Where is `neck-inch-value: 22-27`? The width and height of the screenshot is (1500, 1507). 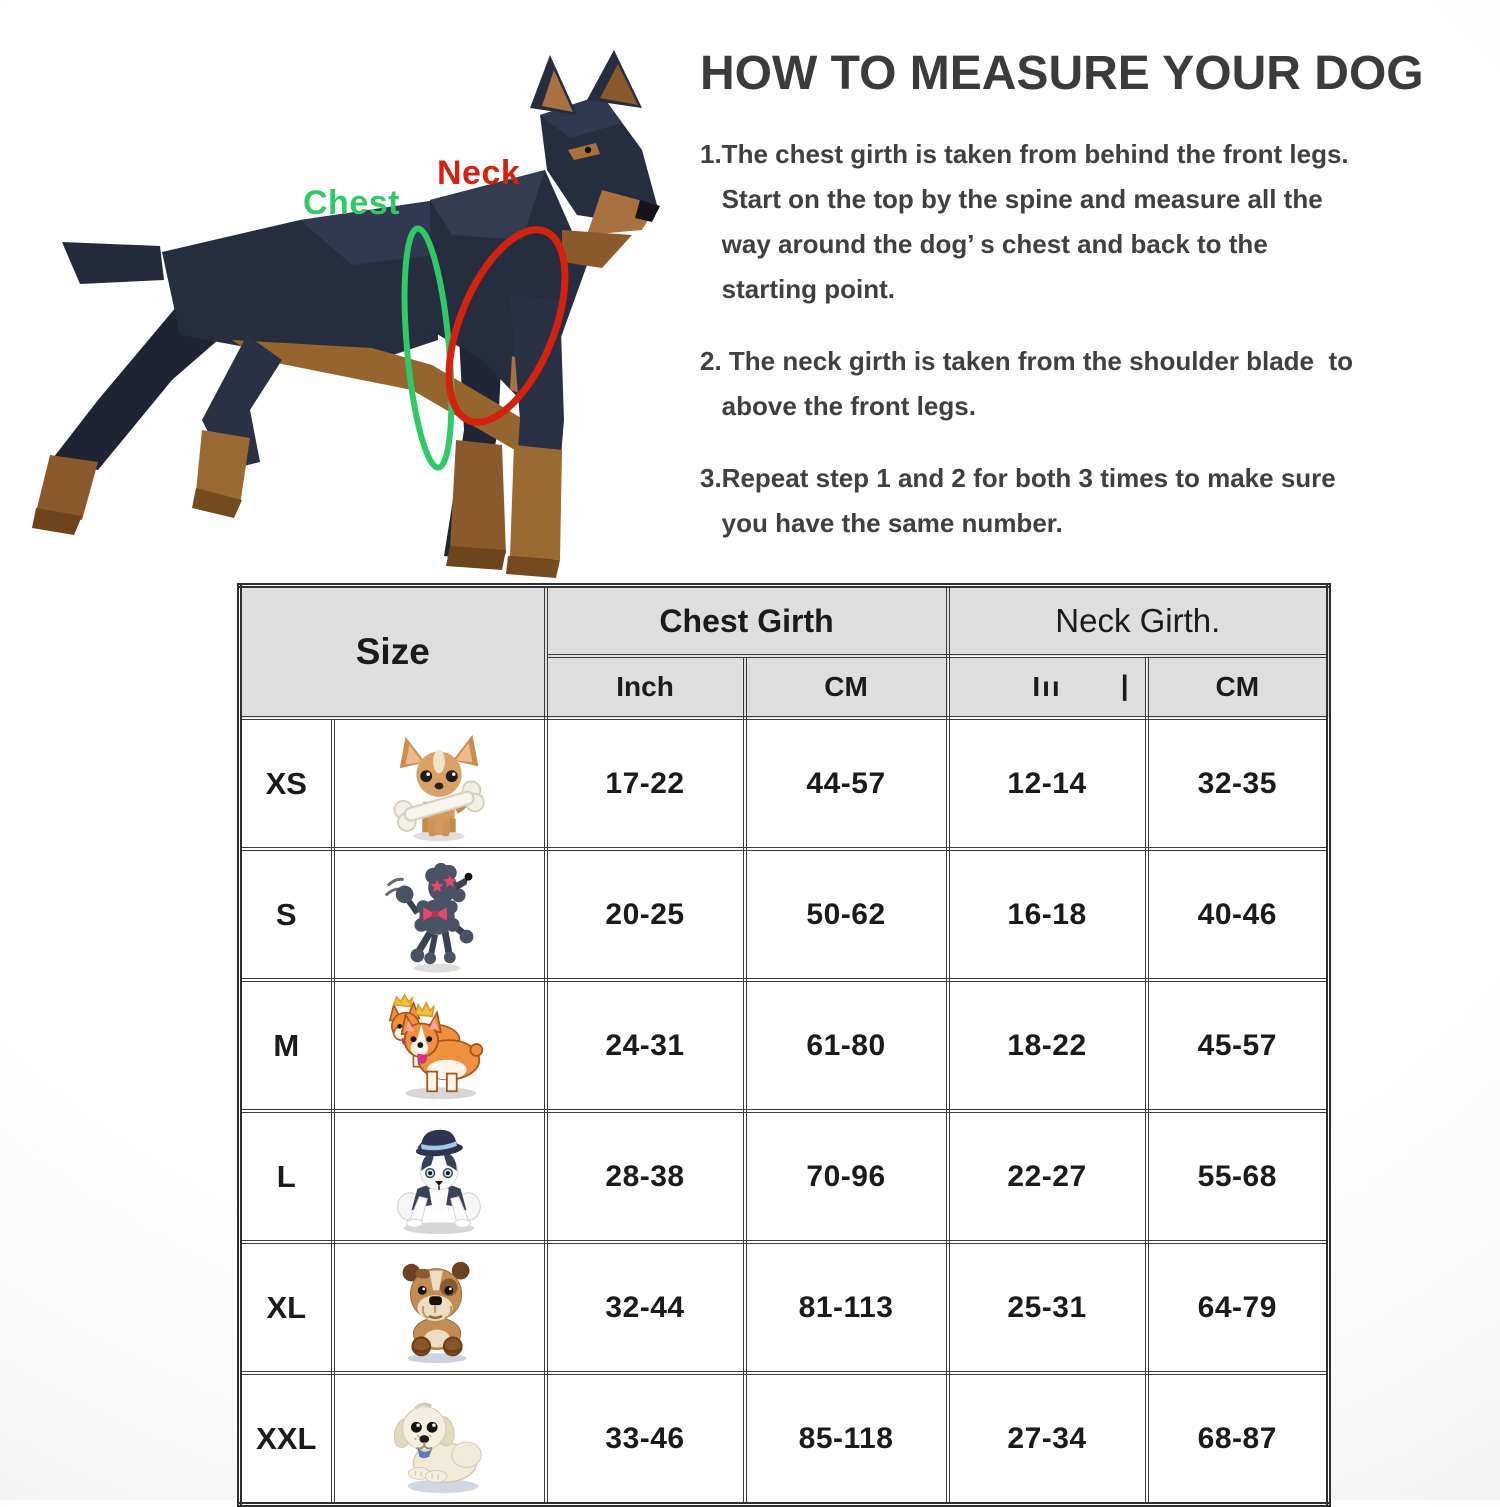 neck-inch-value: 22-27 is located at coordinates (1047, 1176).